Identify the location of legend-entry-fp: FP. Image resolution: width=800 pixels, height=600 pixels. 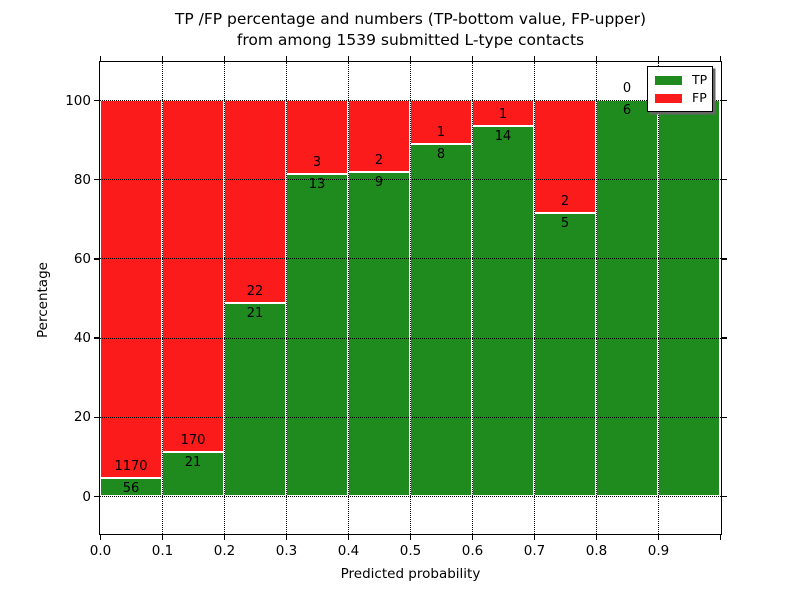
(683, 98).